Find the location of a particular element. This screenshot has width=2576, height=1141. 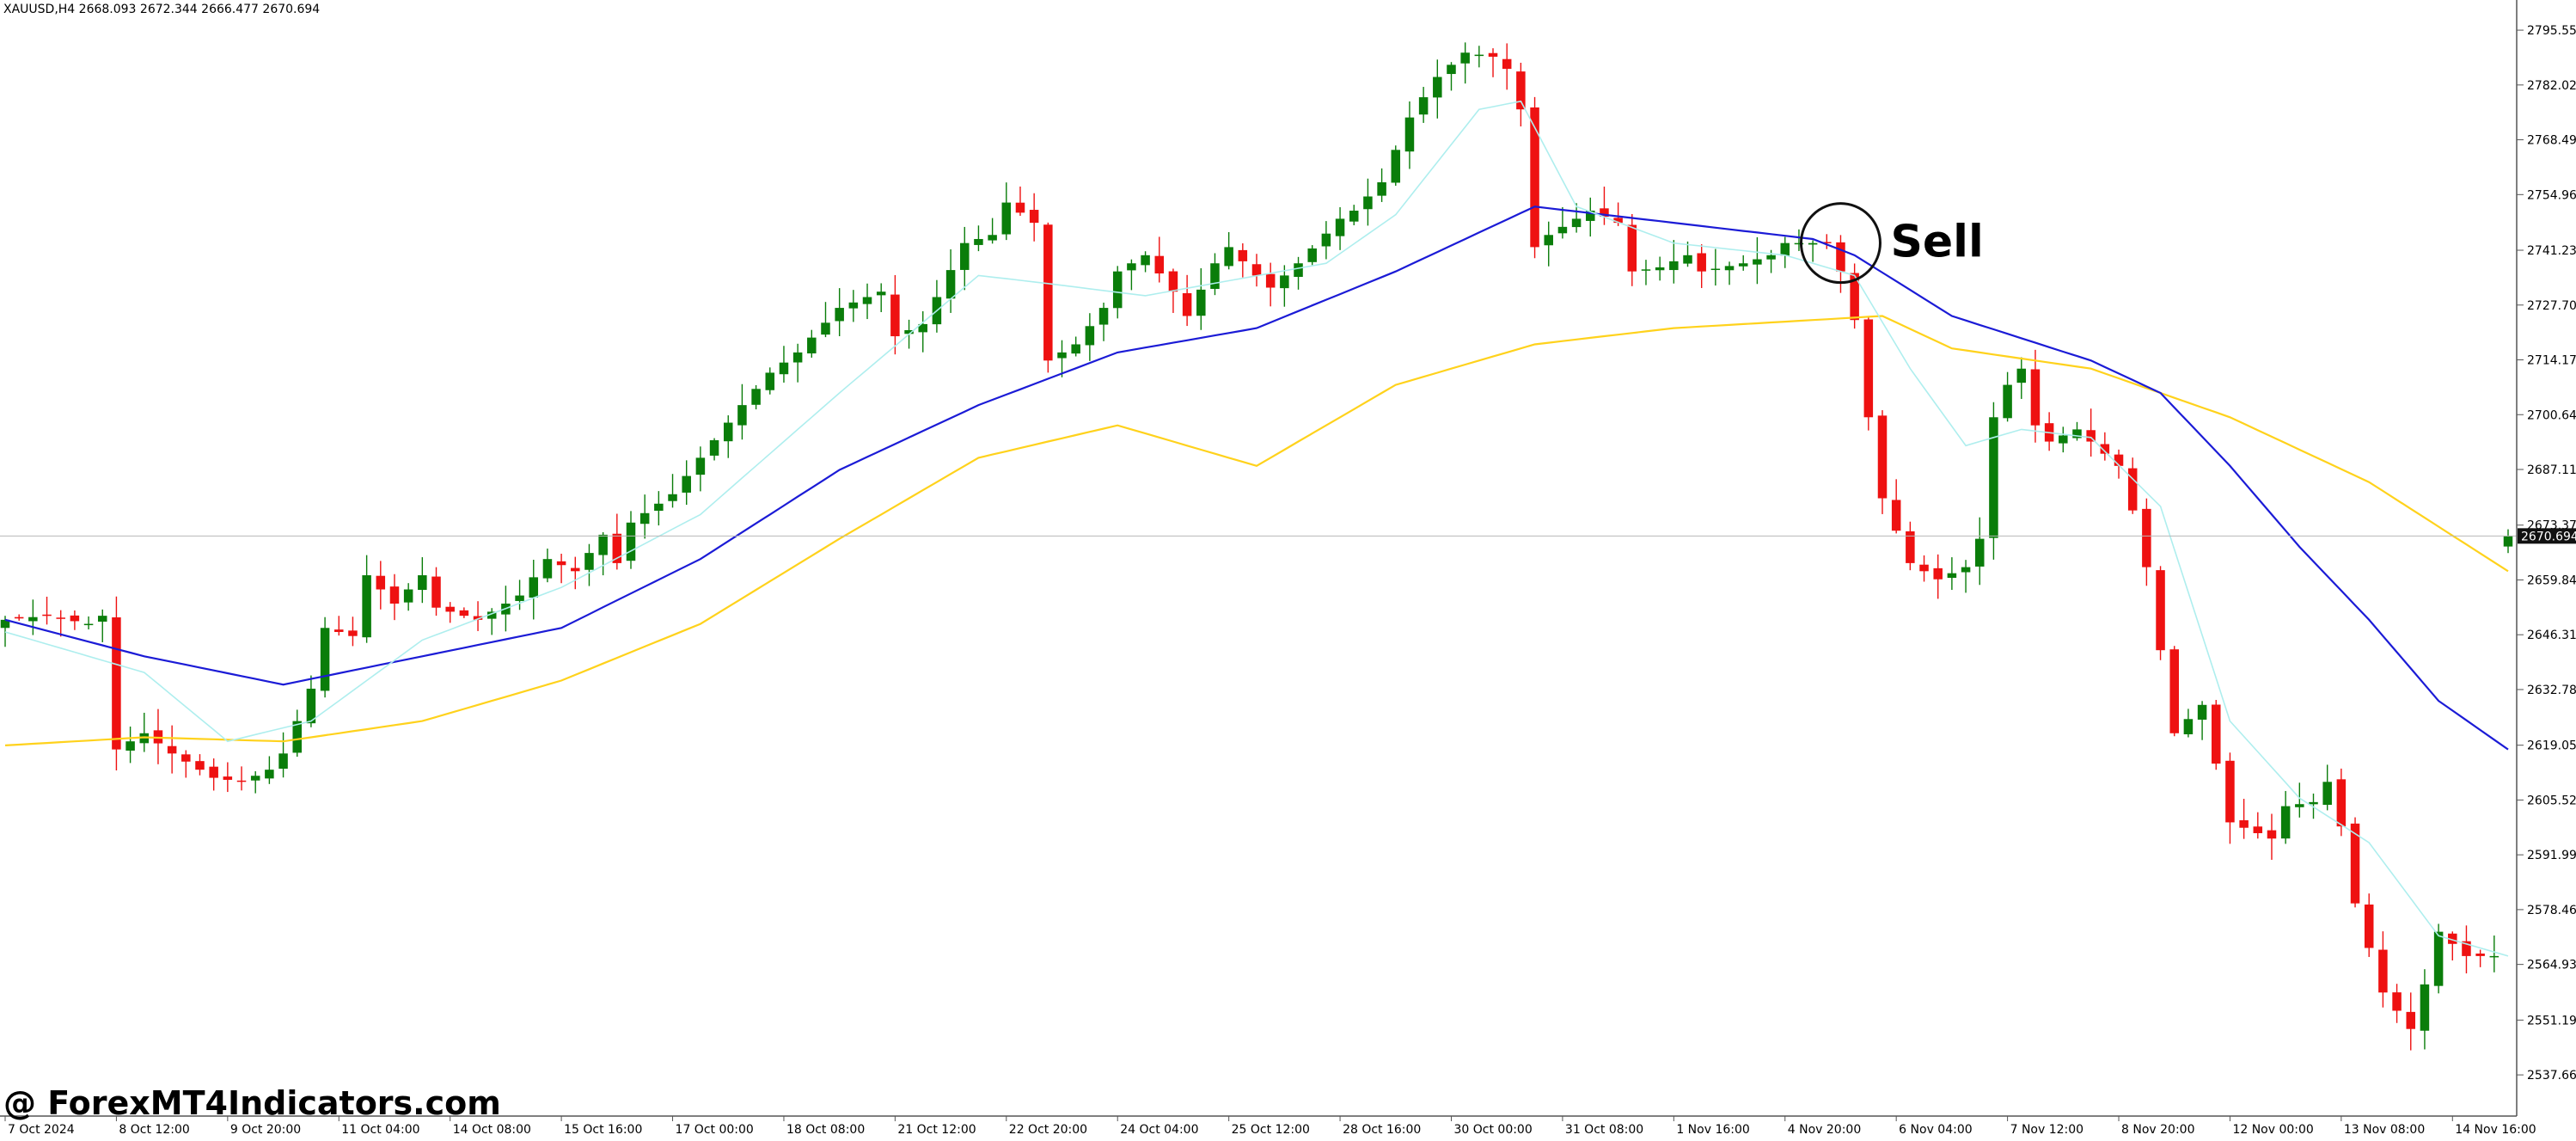

time-tick-label: 31 Oct 08:00 is located at coordinates (1604, 1130).